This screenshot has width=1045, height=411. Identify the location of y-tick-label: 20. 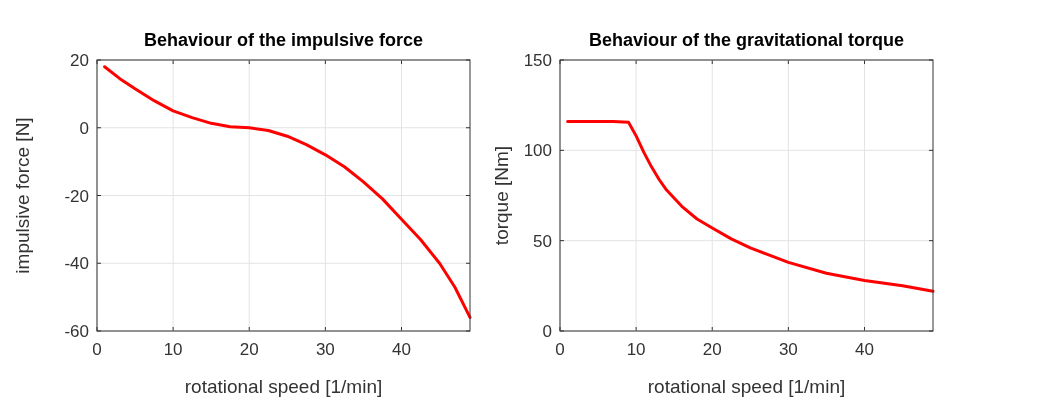
(79, 60).